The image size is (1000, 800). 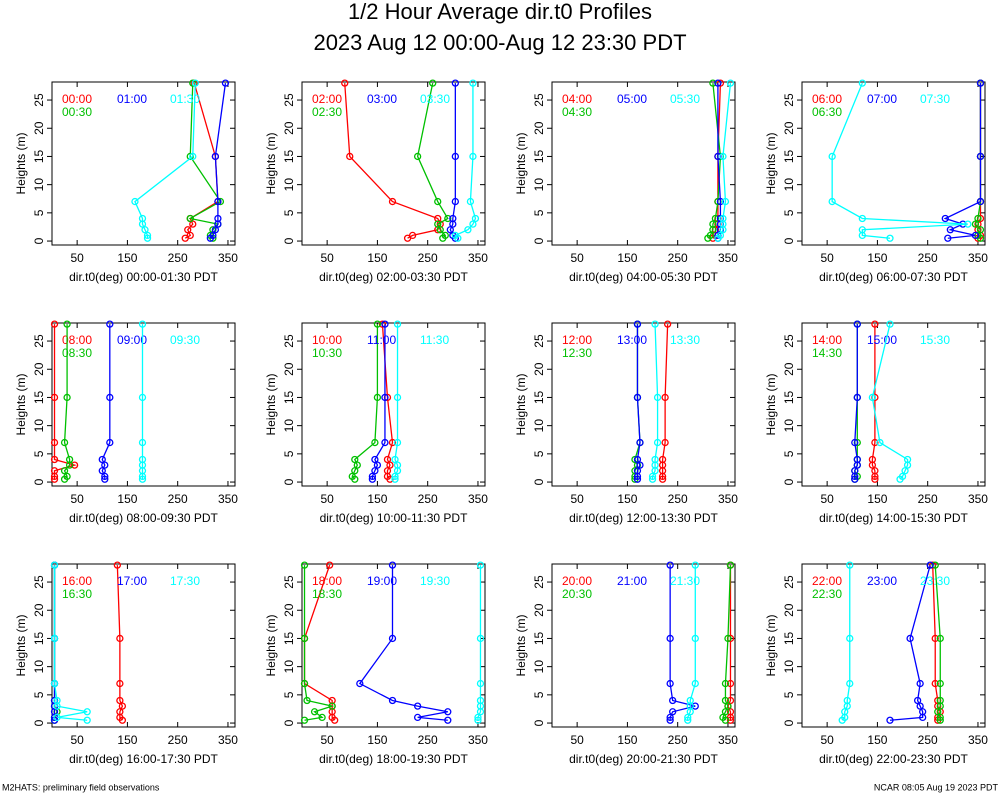 What do you see at coordinates (632, 99) in the screenshot?
I see `legend-label: 05:00` at bounding box center [632, 99].